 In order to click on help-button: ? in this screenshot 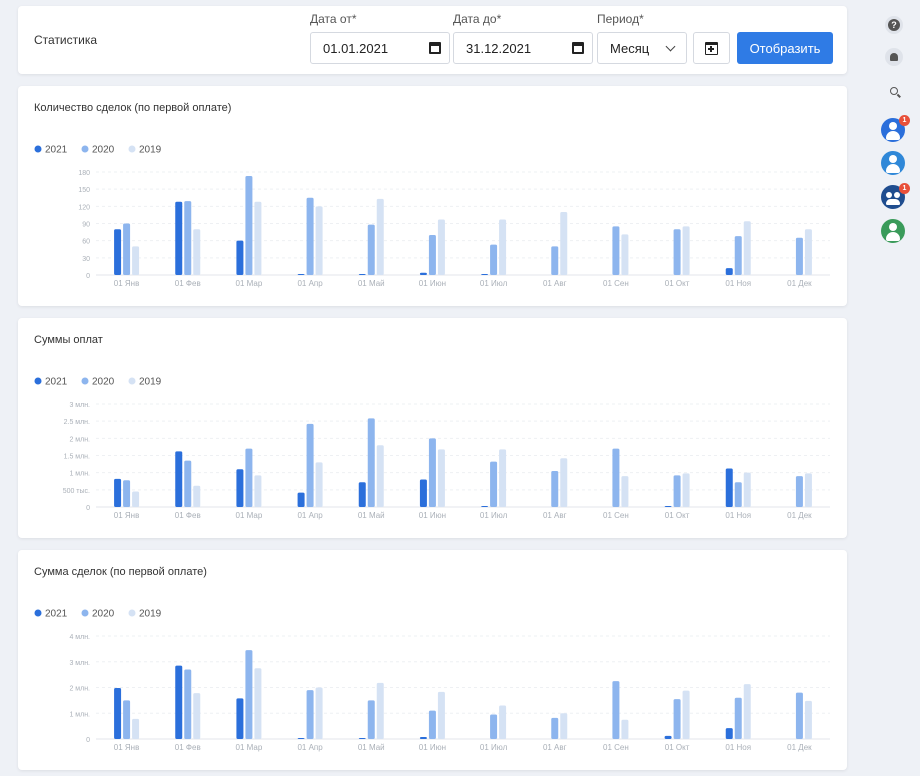, I will do `click(894, 25)`.